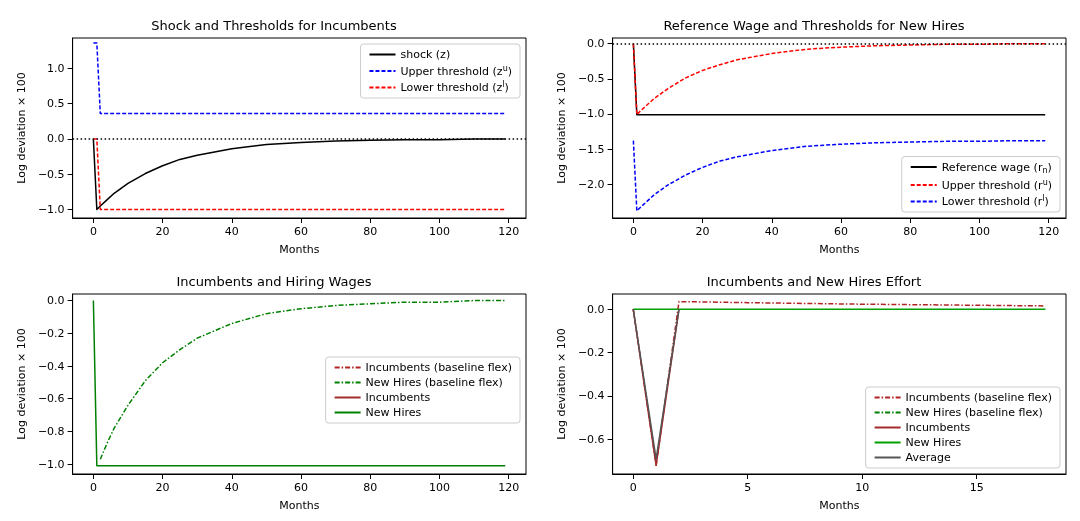 The width and height of the screenshot is (1080, 521). What do you see at coordinates (928, 457) in the screenshot?
I see `legend-label: Average` at bounding box center [928, 457].